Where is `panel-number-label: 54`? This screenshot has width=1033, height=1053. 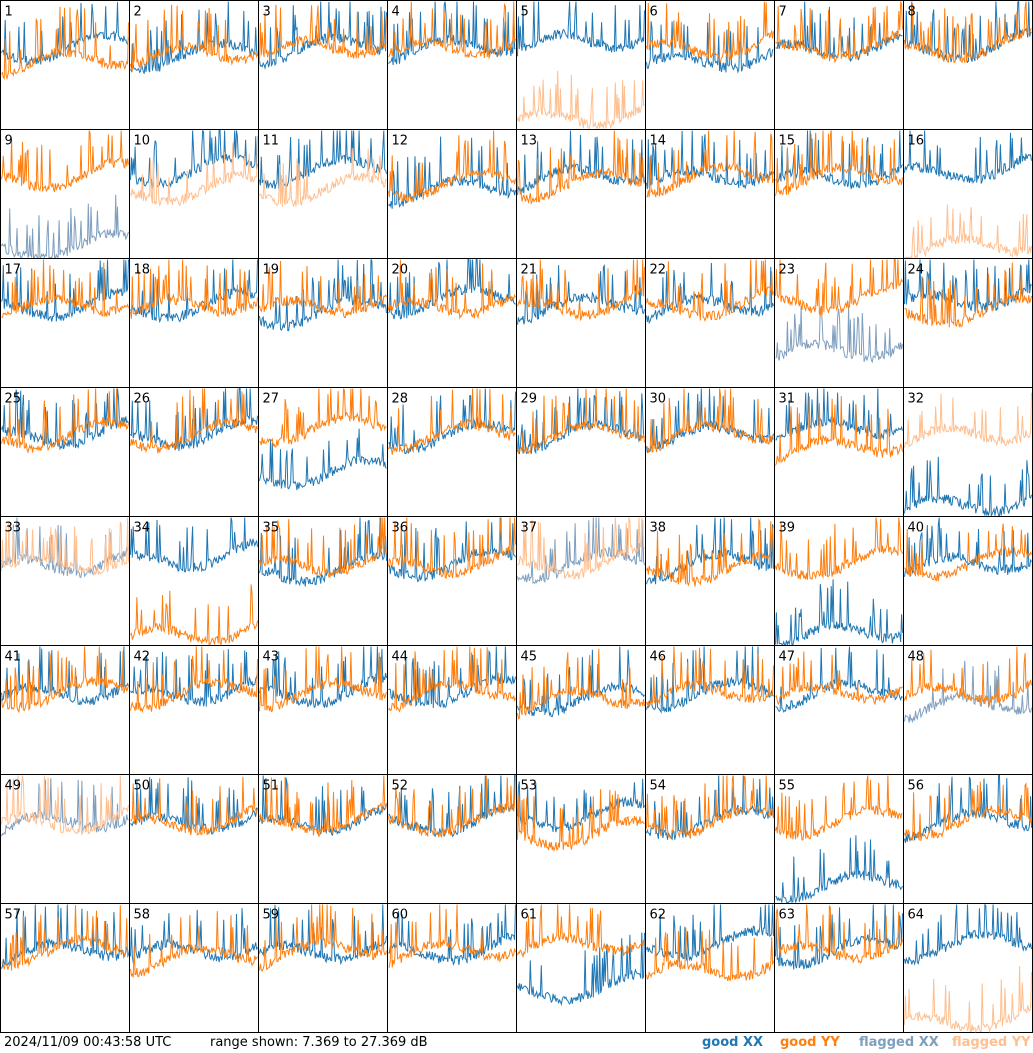 panel-number-label: 54 is located at coordinates (658, 786).